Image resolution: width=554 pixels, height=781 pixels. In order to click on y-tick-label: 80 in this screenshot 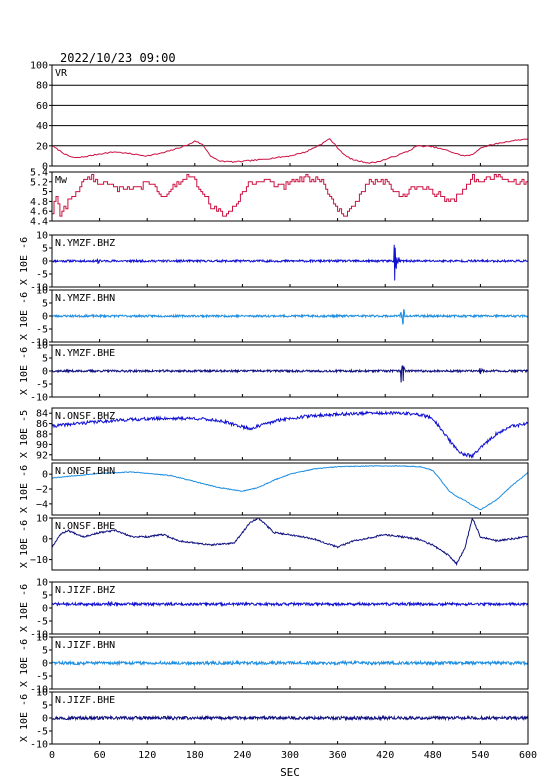, I will do `click(42, 86)`.